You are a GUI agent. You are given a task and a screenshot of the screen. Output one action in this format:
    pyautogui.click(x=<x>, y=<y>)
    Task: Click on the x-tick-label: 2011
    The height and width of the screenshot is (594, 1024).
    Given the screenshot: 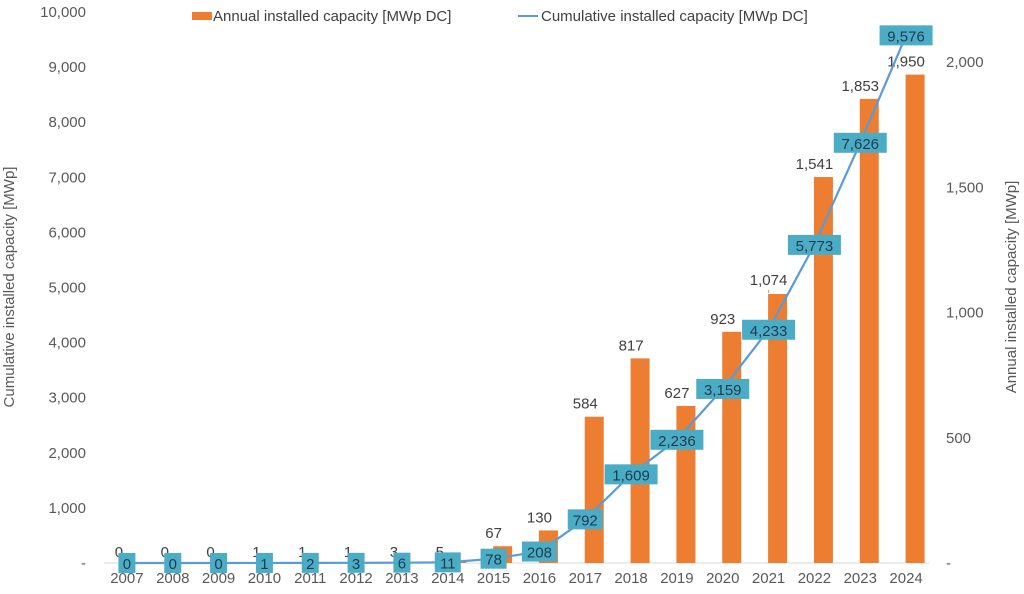 What is the action you would take?
    pyautogui.click(x=310, y=578)
    